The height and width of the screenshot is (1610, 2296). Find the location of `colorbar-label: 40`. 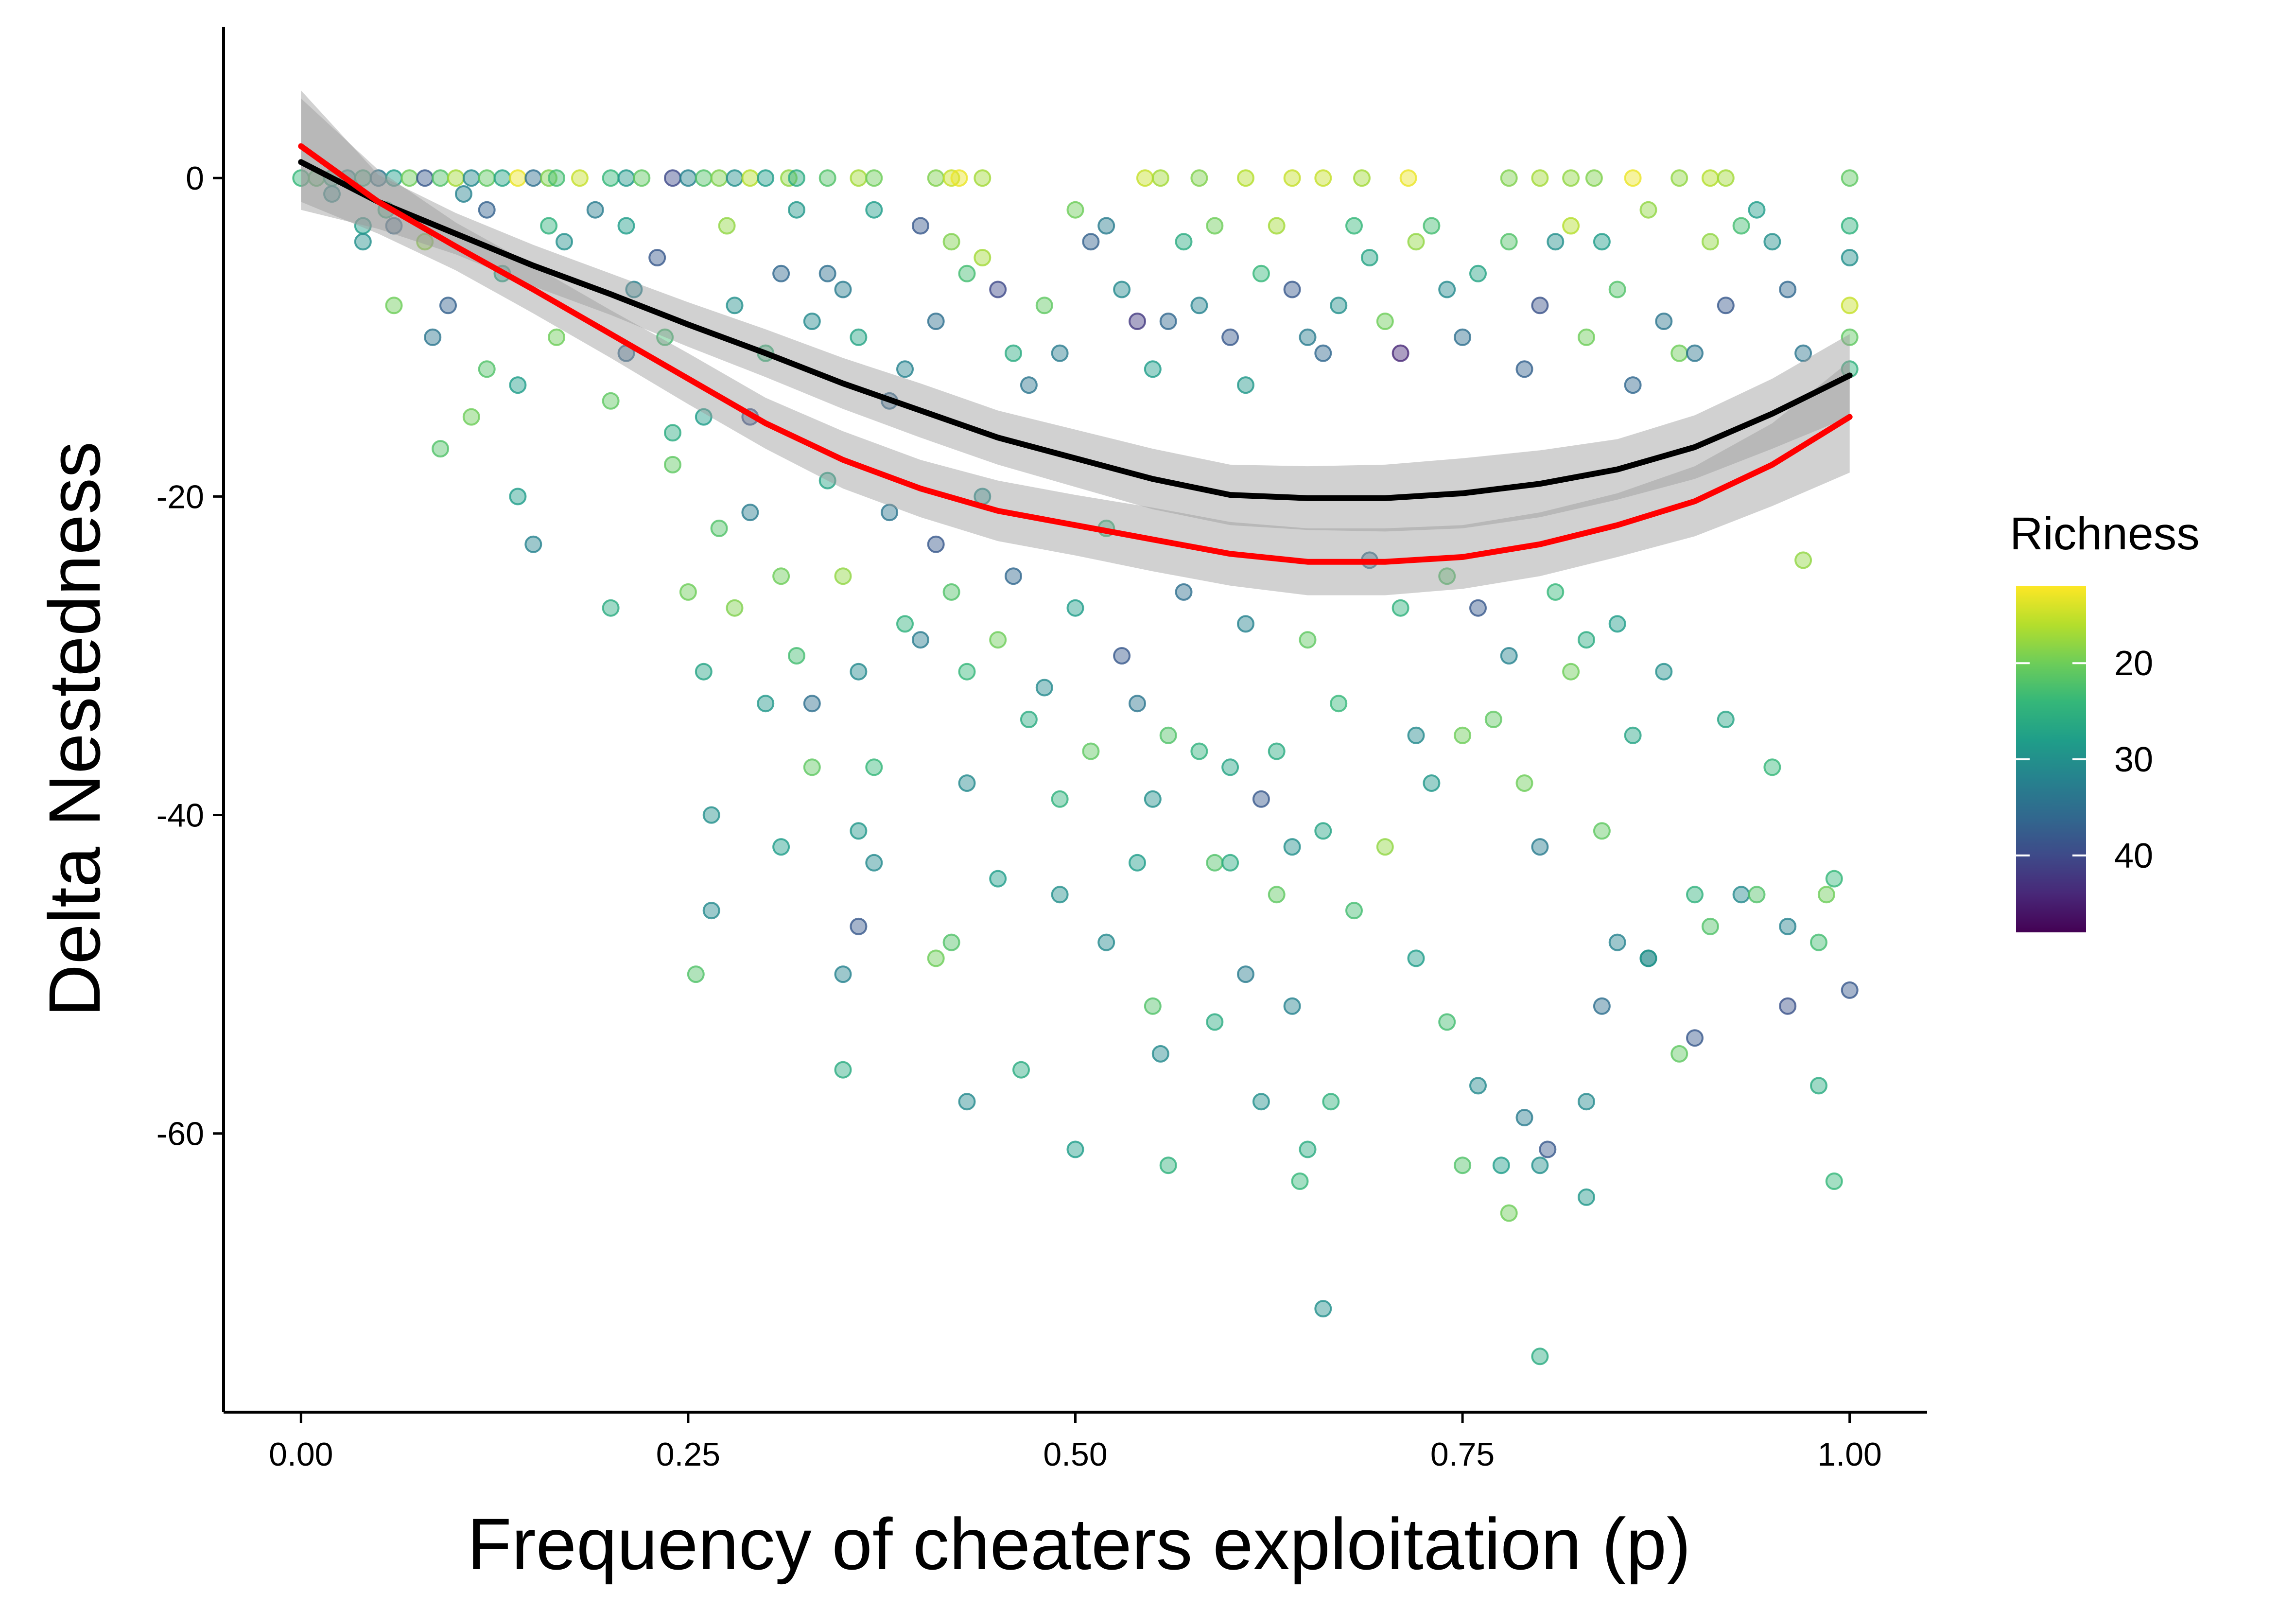

colorbar-label: 40 is located at coordinates (2133, 856).